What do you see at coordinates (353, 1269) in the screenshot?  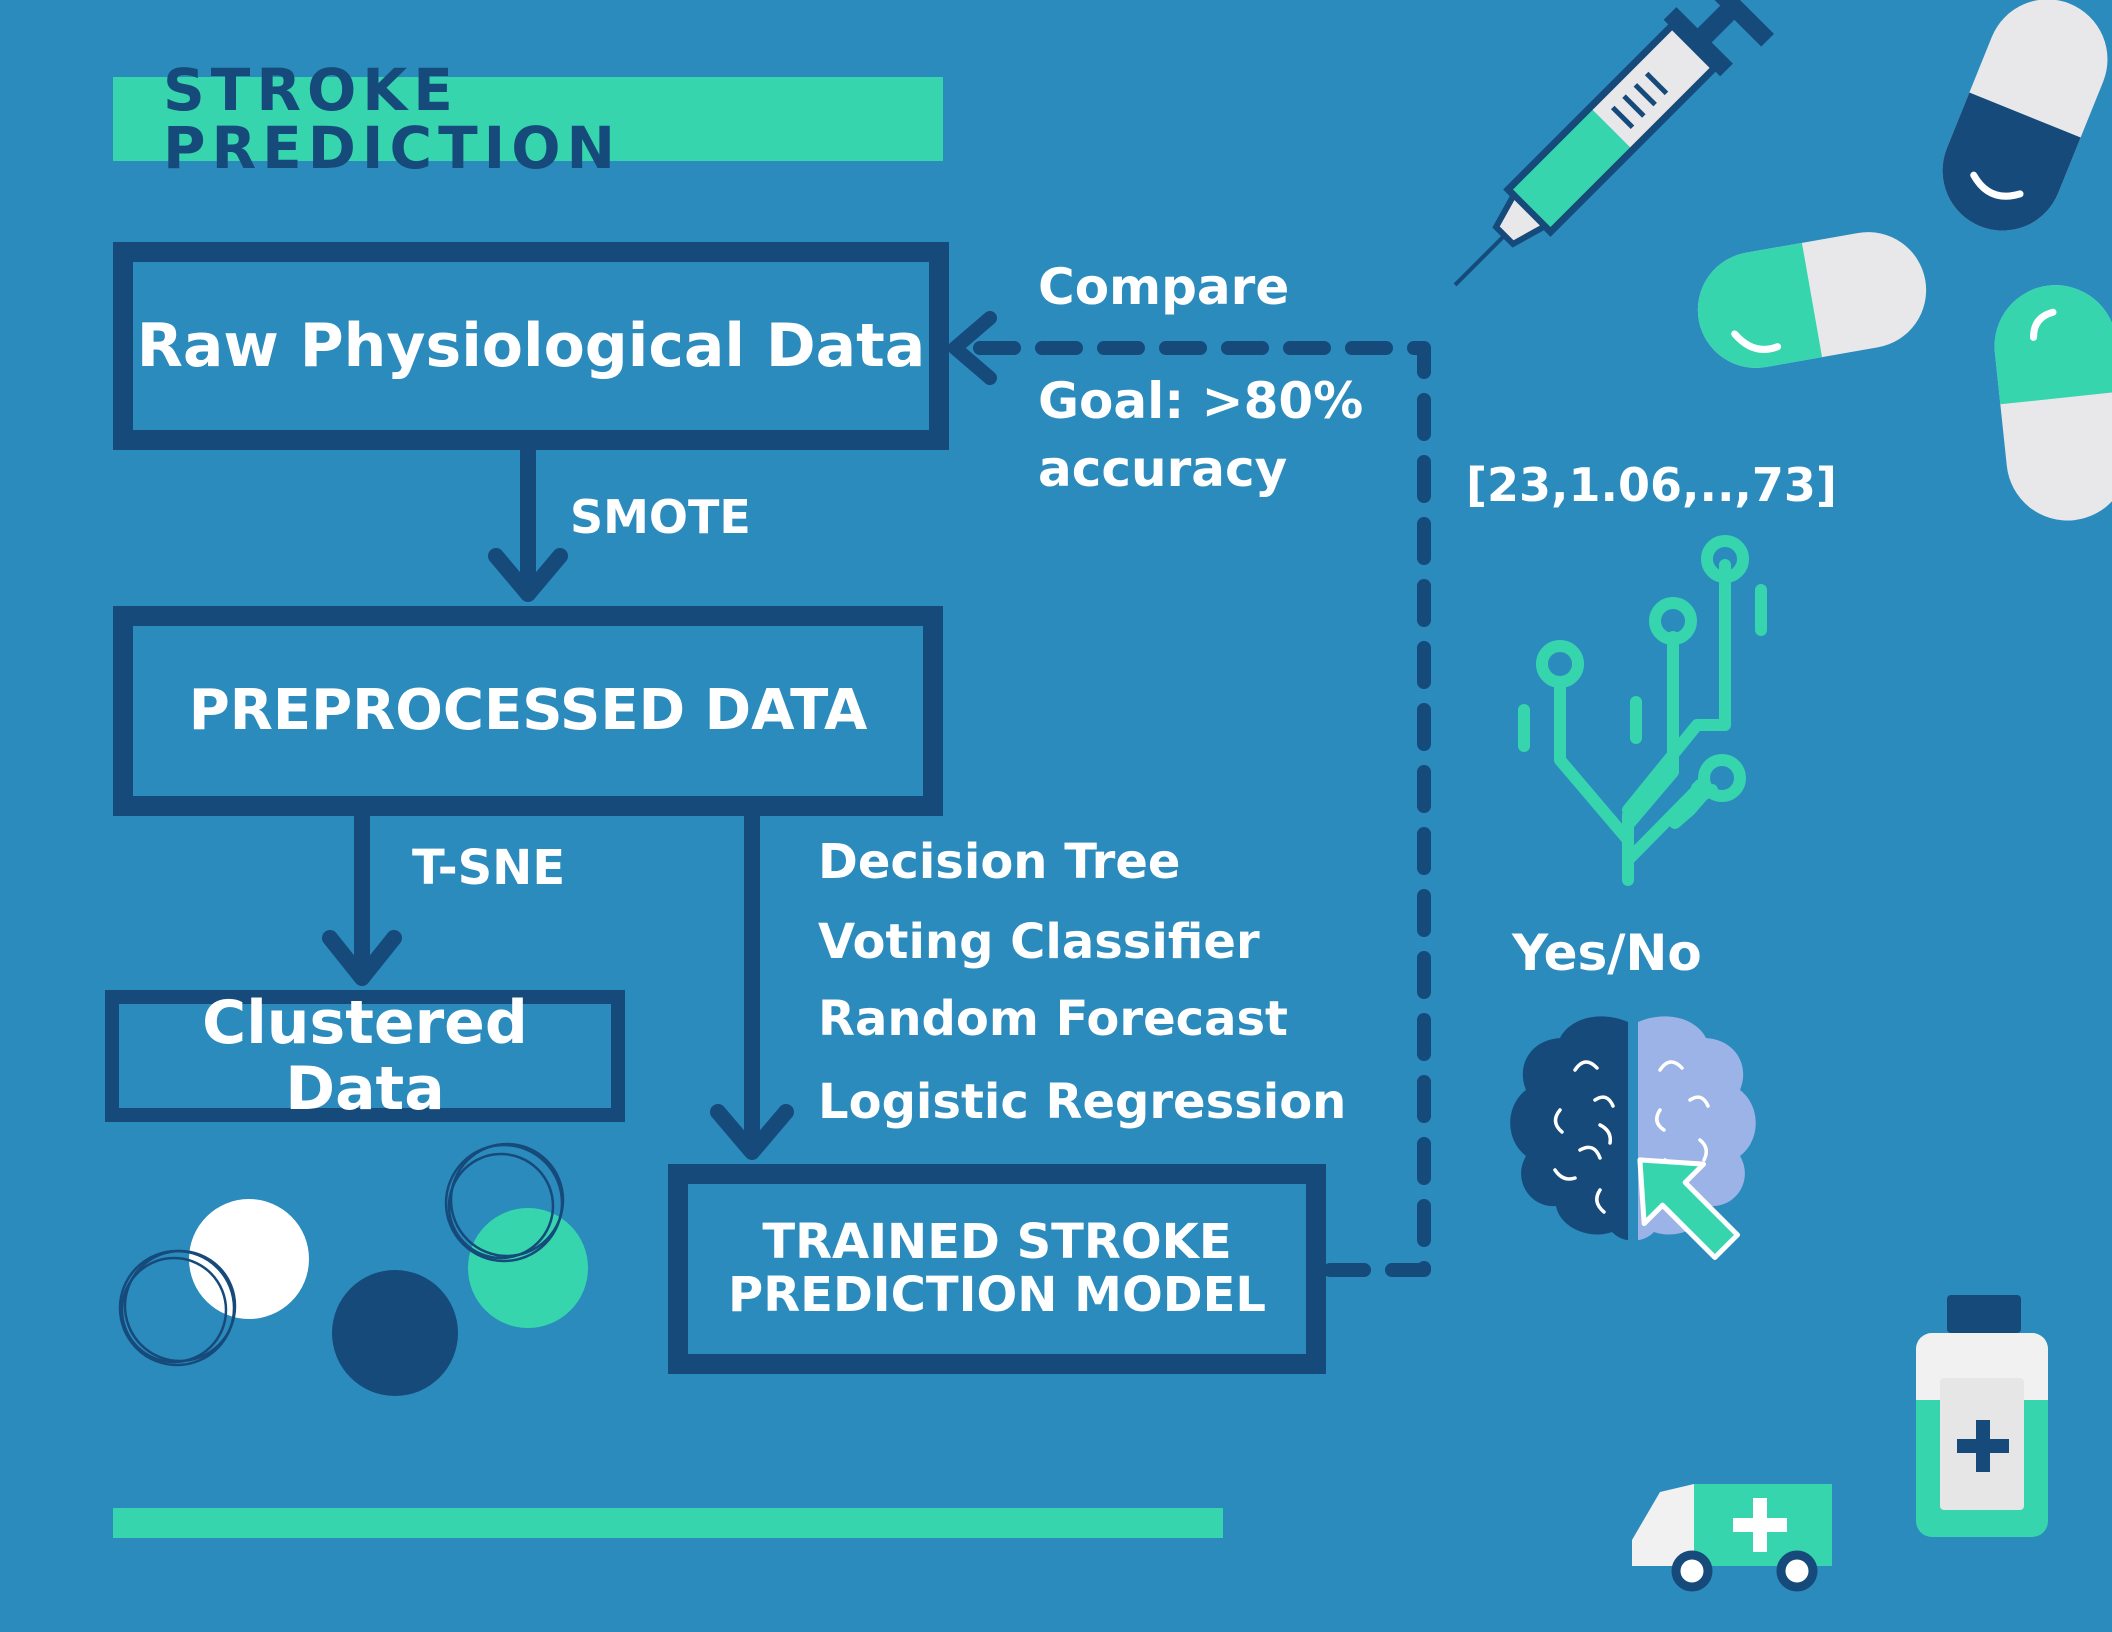 I see `cluster-circles-decoration` at bounding box center [353, 1269].